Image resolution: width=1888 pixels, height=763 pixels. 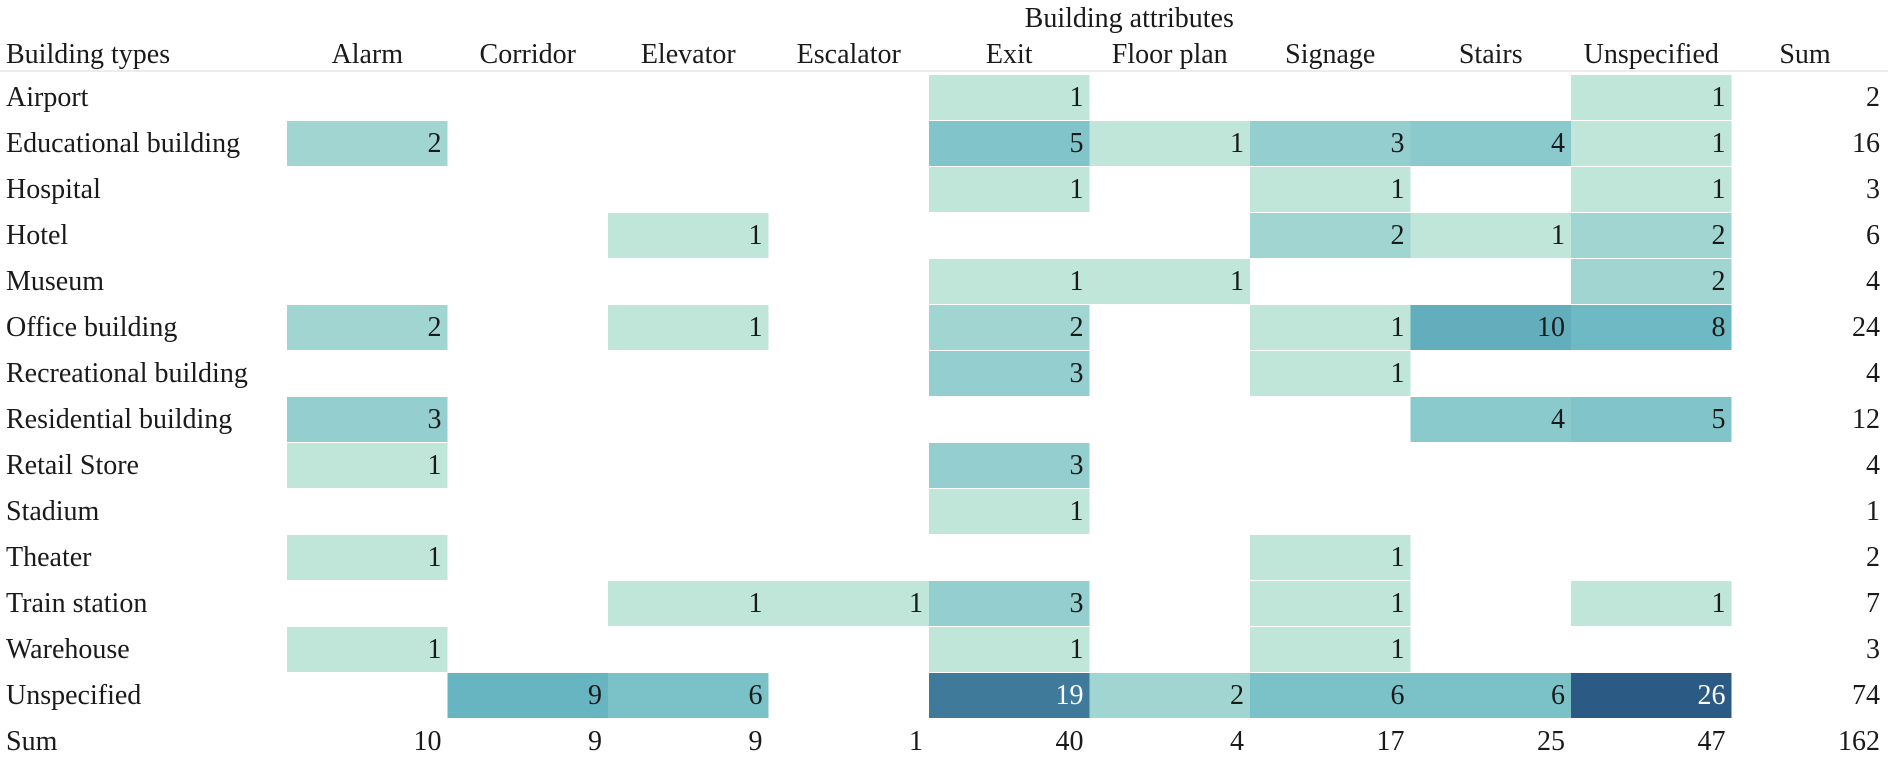 I want to click on row-header-label: Building types, so click(x=88, y=54).